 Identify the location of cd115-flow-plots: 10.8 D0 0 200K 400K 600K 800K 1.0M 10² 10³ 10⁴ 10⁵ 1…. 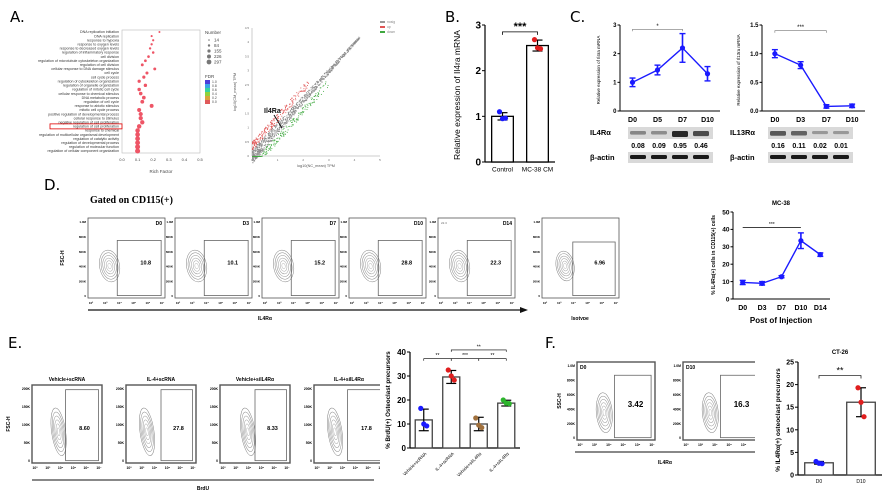
(340, 268).